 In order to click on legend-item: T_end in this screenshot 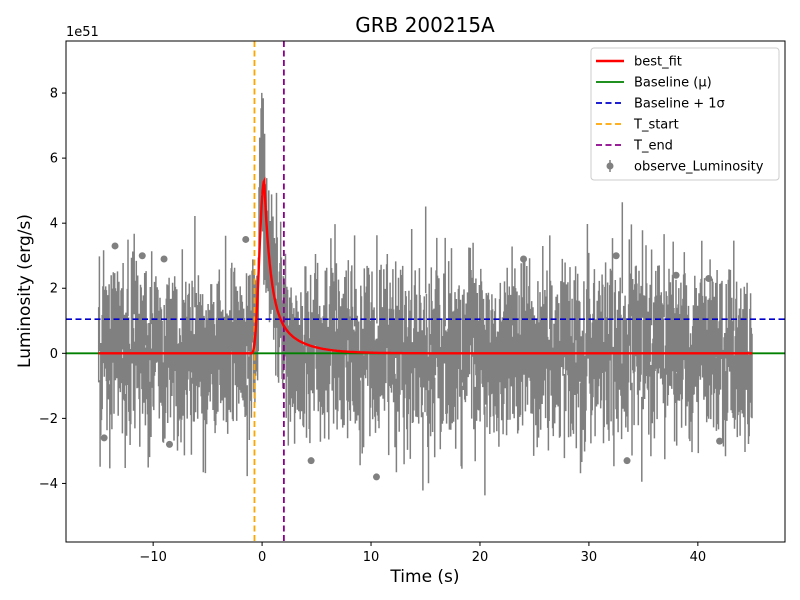, I will do `click(634, 146)`.